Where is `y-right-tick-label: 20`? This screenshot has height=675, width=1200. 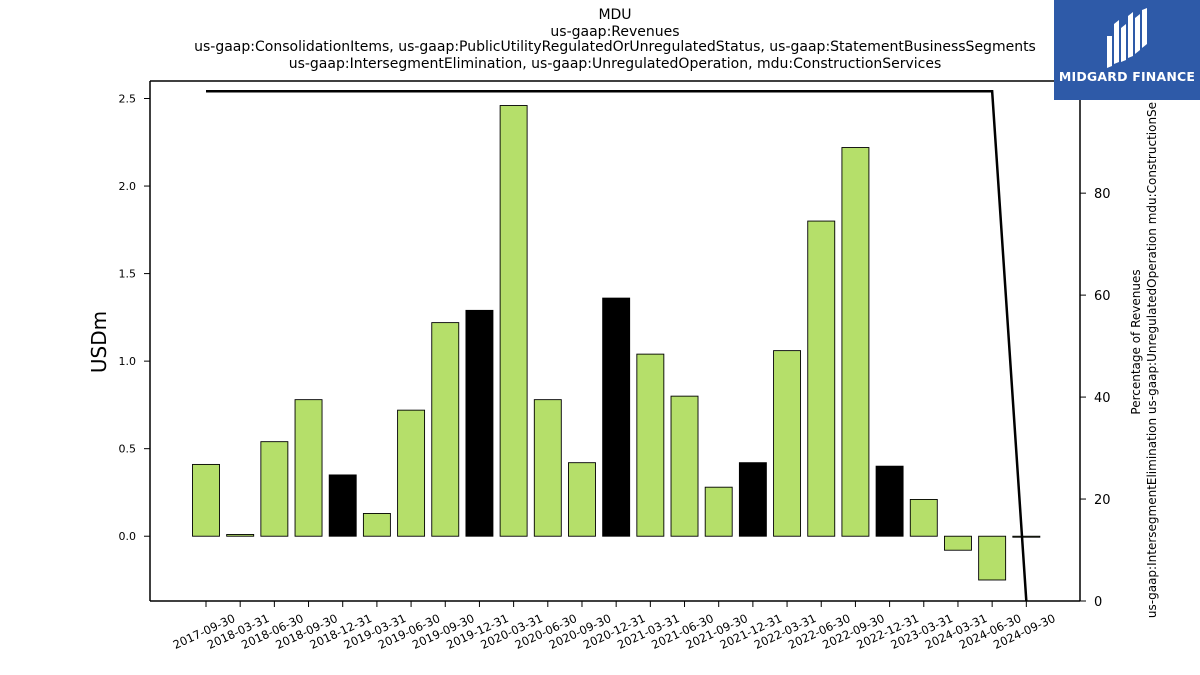
y-right-tick-label: 20 is located at coordinates (1102, 500).